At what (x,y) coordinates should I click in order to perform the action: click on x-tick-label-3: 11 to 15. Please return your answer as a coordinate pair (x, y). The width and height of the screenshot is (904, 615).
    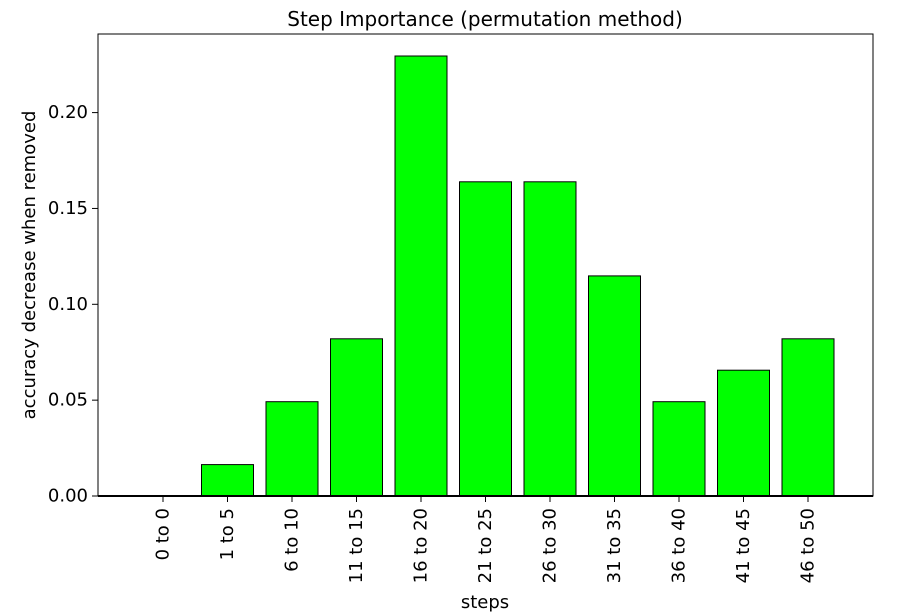
    Looking at the image, I should click on (356, 545).